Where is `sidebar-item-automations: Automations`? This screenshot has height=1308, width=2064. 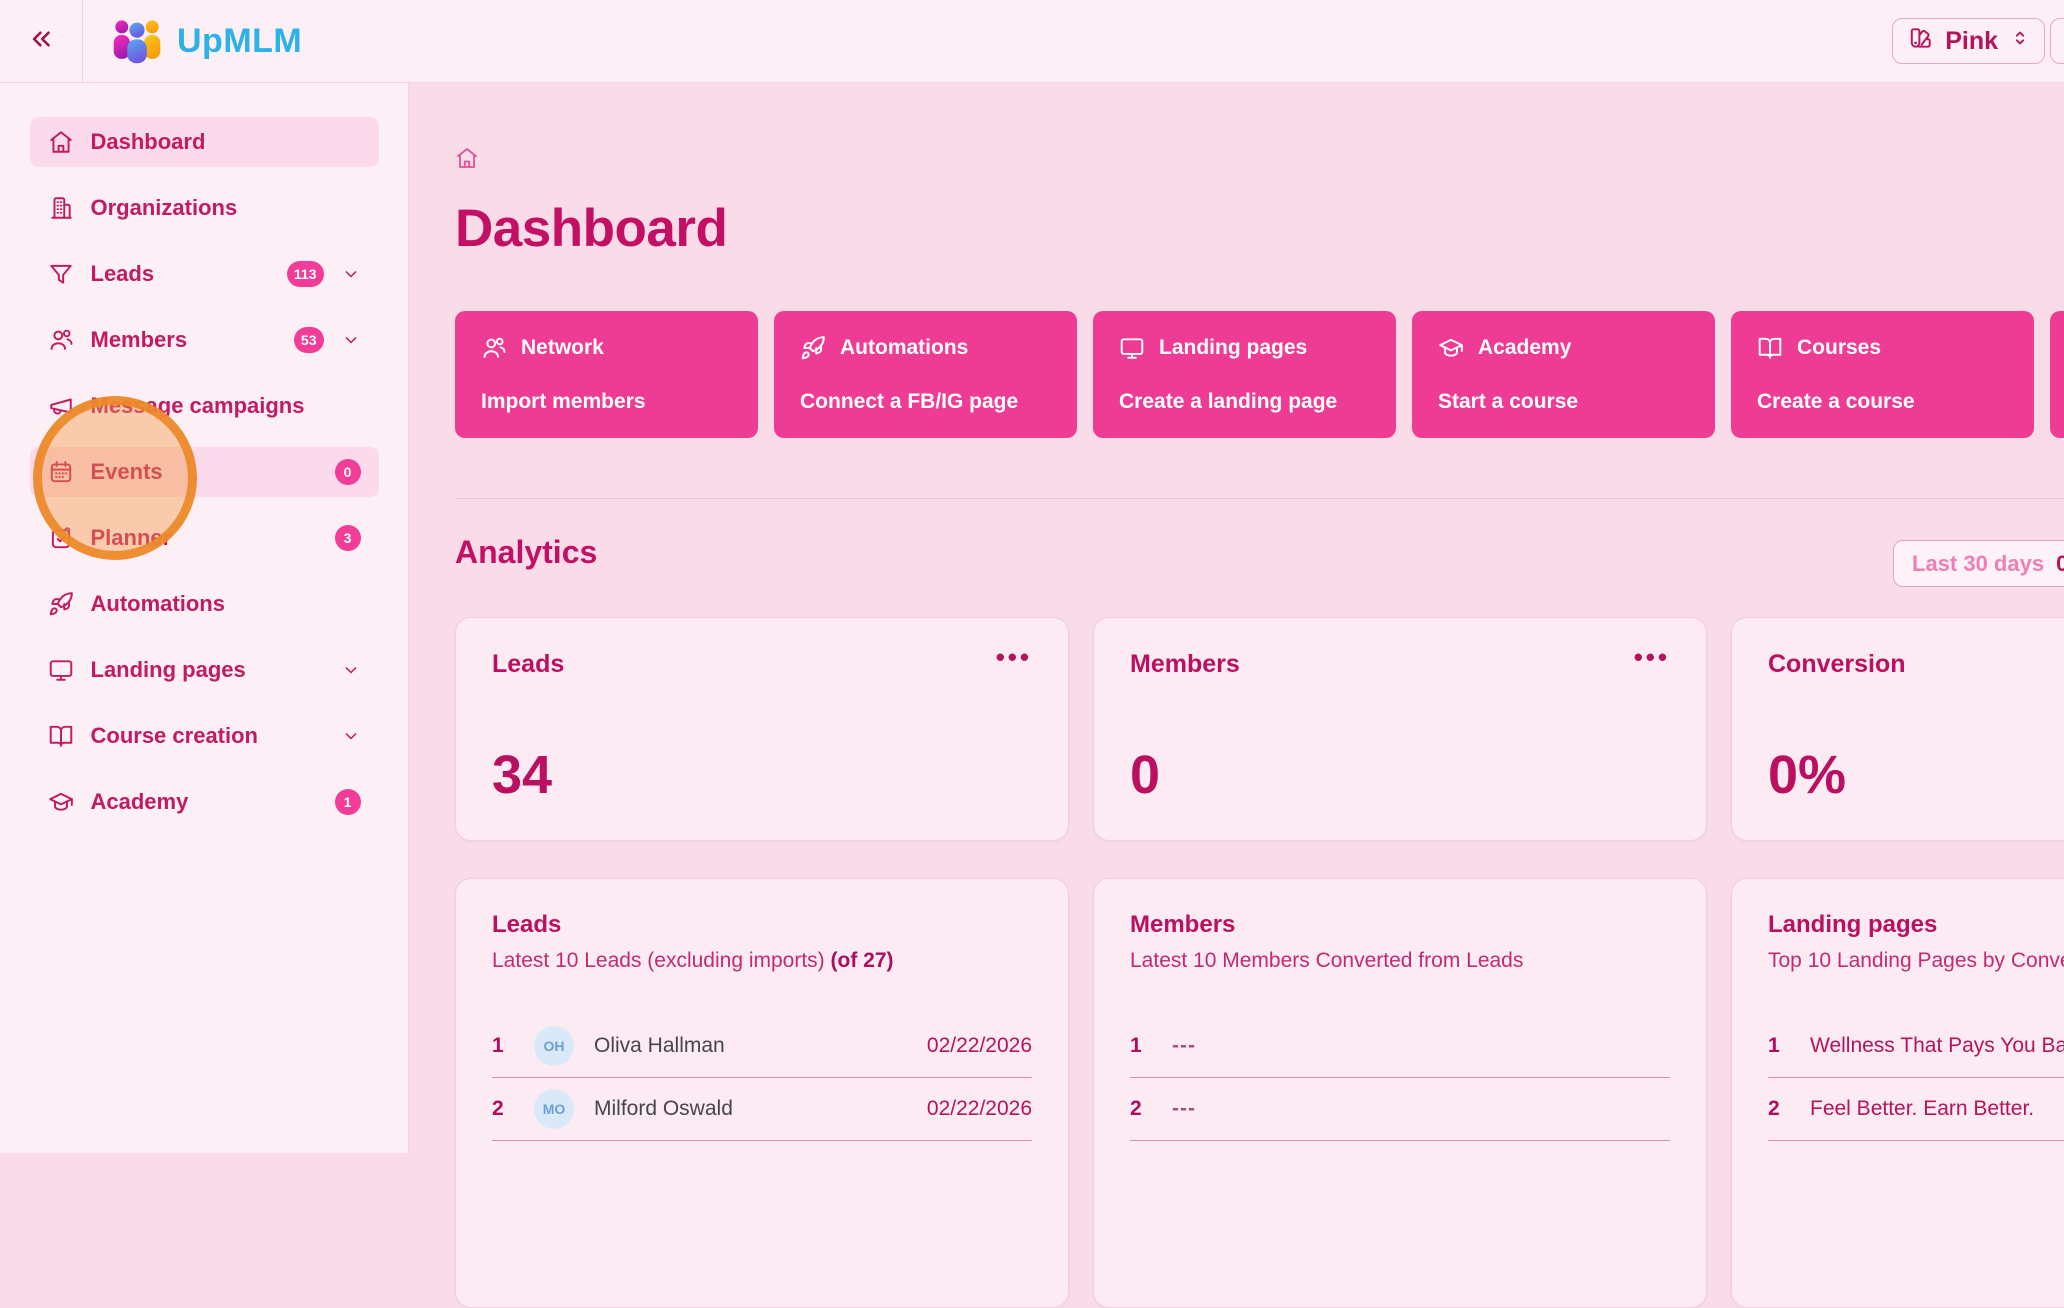
sidebar-item-automations: Automations is located at coordinates (204, 604).